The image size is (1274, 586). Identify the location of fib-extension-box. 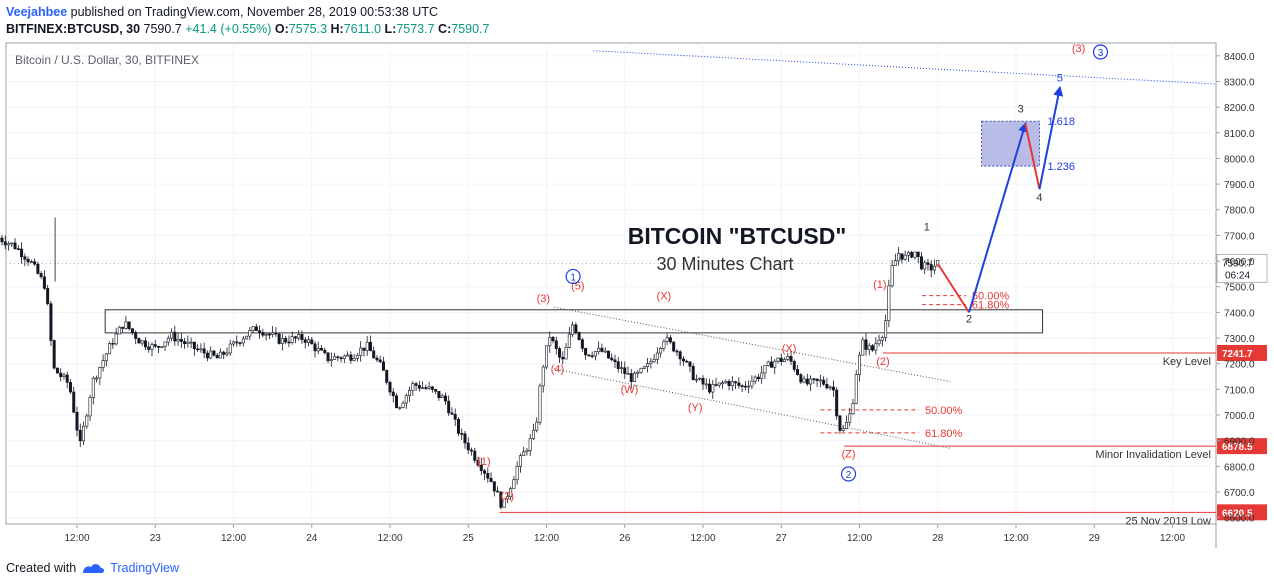
(1010, 143).